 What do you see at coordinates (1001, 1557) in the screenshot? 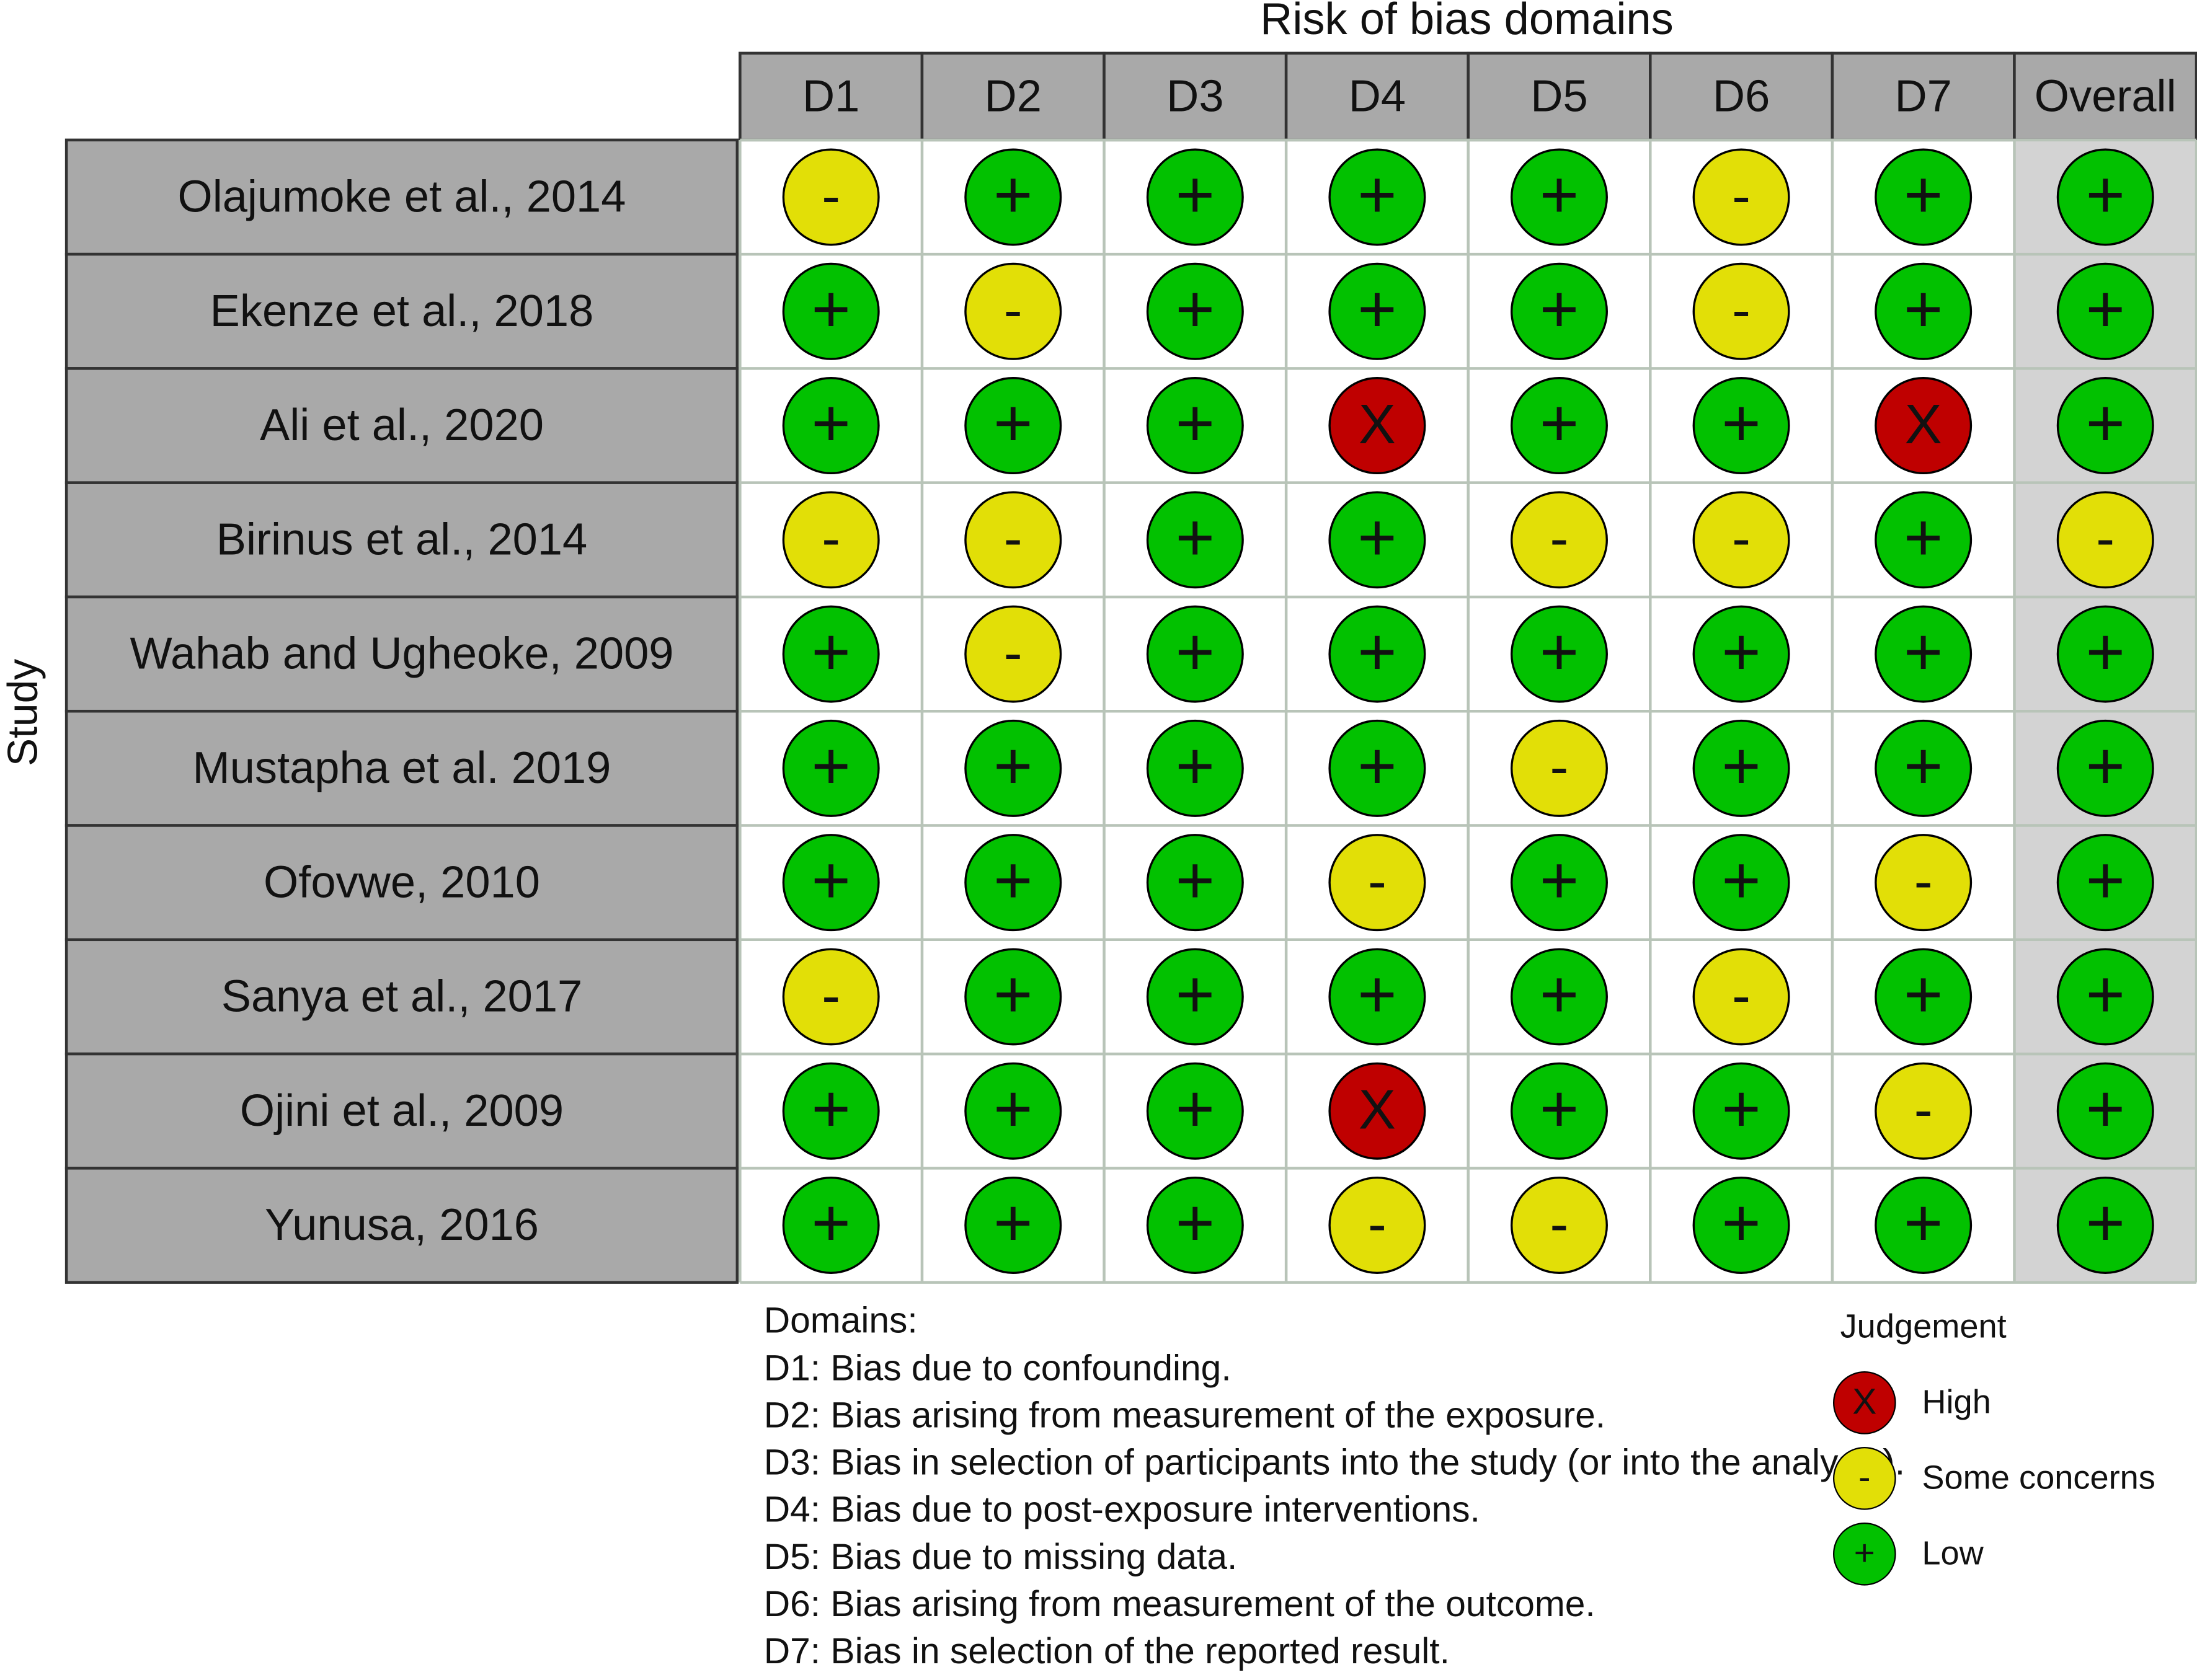
I see `domain-line: D5: Bias due to missing data.` at bounding box center [1001, 1557].